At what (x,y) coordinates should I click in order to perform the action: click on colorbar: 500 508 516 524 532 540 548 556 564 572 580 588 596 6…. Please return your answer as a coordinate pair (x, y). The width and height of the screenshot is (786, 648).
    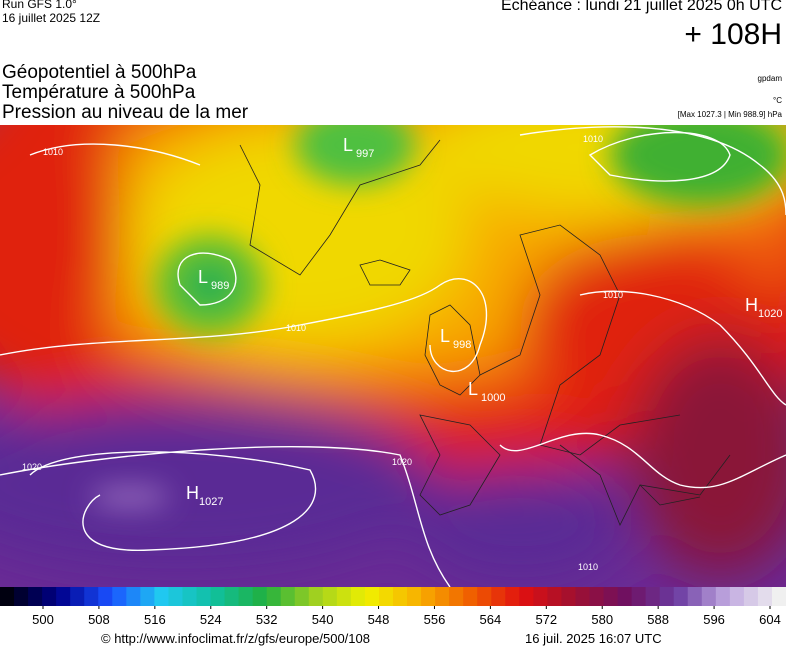
    Looking at the image, I should click on (393, 607).